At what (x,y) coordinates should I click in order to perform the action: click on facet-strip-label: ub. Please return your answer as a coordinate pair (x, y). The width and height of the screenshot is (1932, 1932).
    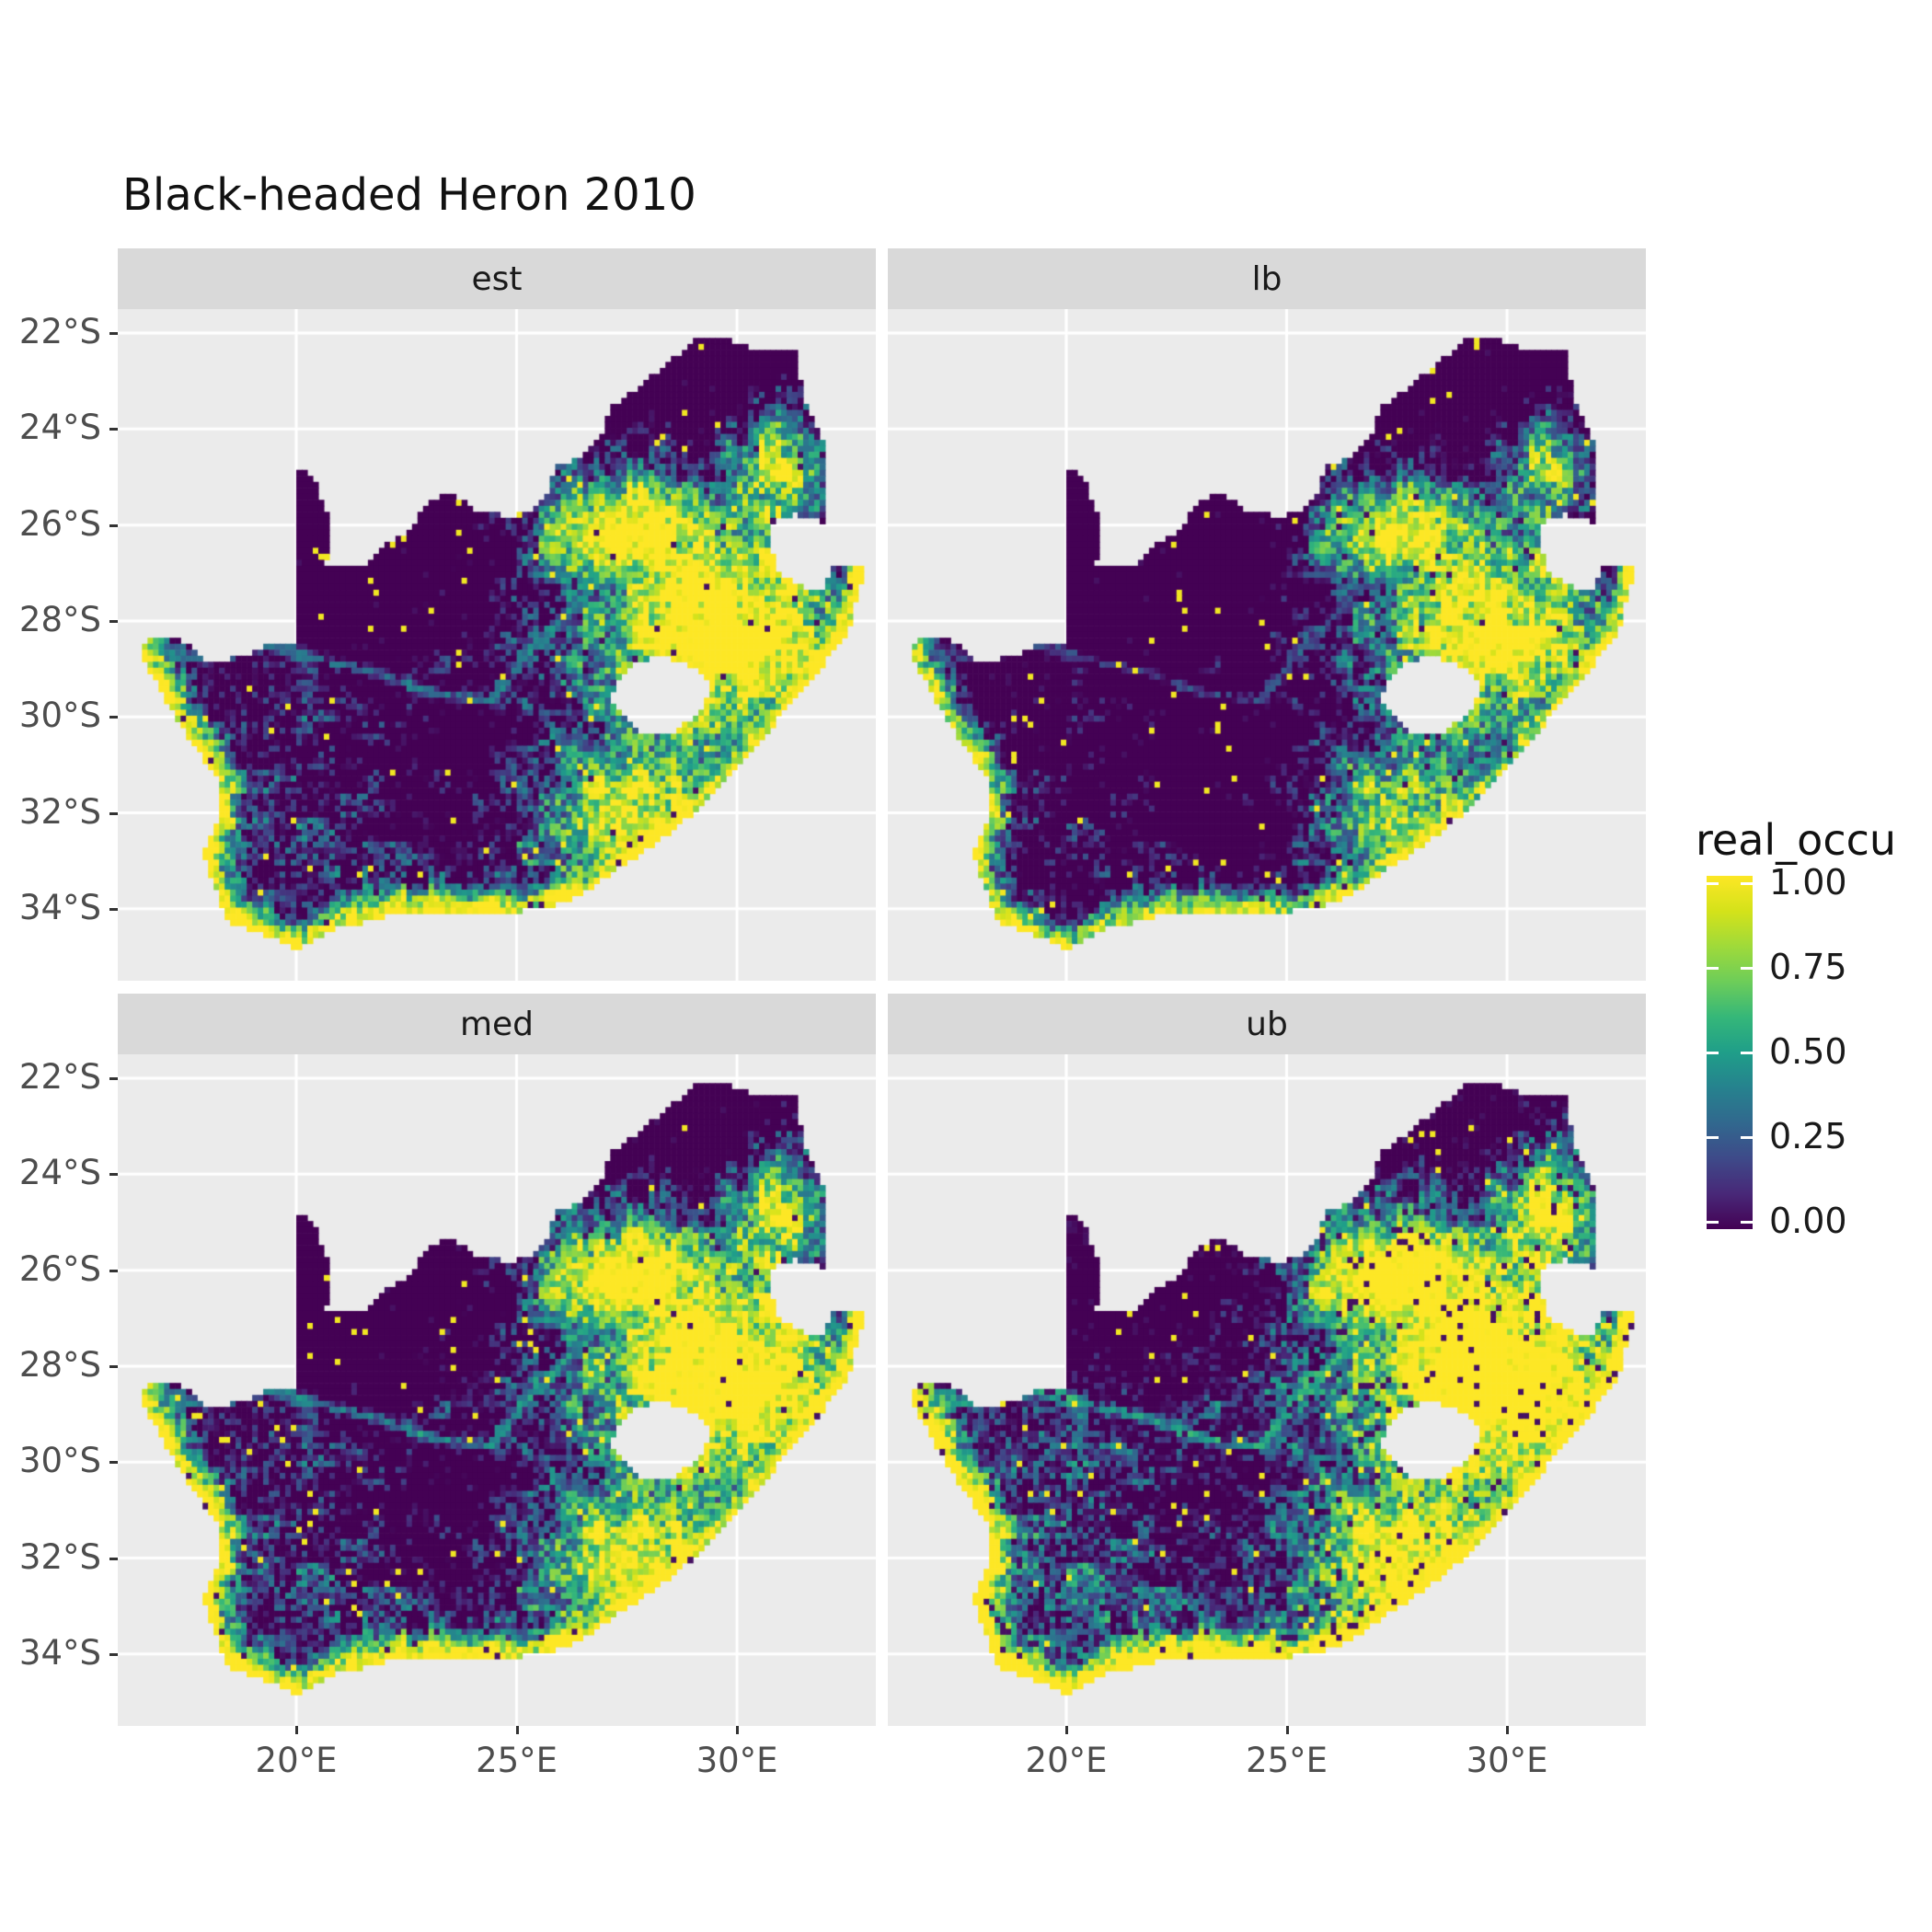
    Looking at the image, I should click on (1267, 1024).